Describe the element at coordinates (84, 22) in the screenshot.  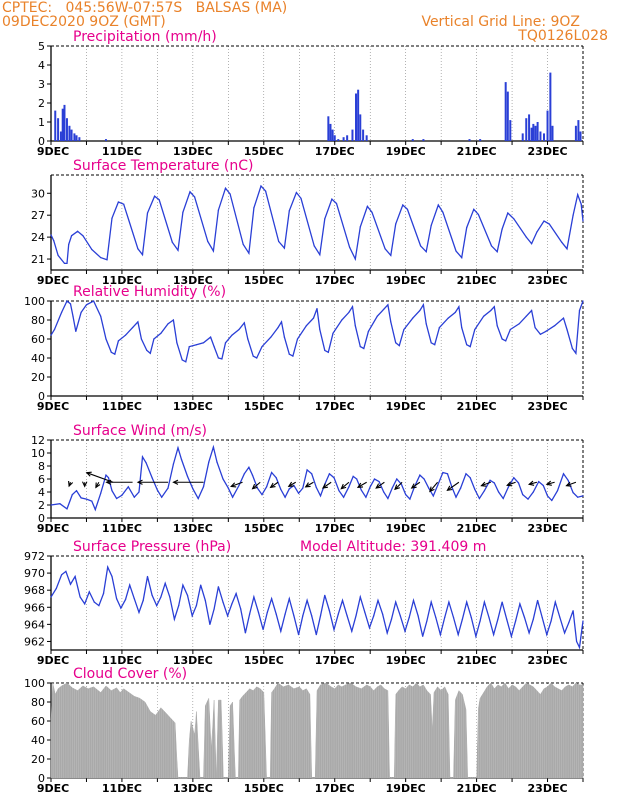
I see `run-date-label: 09DEC2020 9OZ (GMT)` at that location.